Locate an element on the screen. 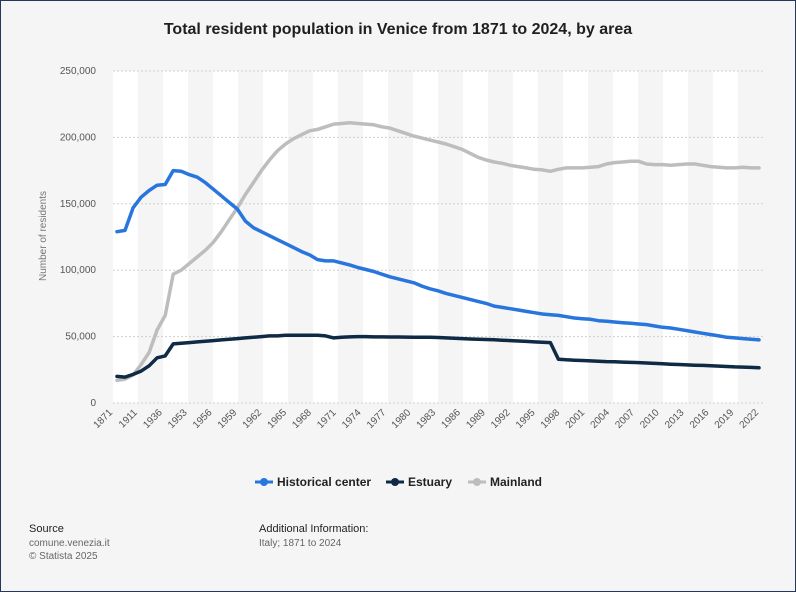  y-tick-label: 200,000 is located at coordinates (78, 137).